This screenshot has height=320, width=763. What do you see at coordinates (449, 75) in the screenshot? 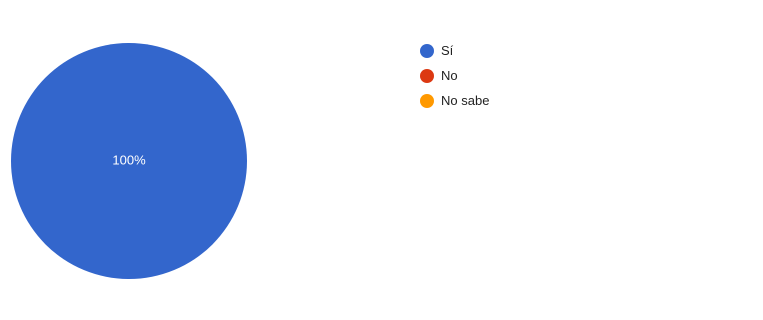
I see `legend-label: No` at bounding box center [449, 75].